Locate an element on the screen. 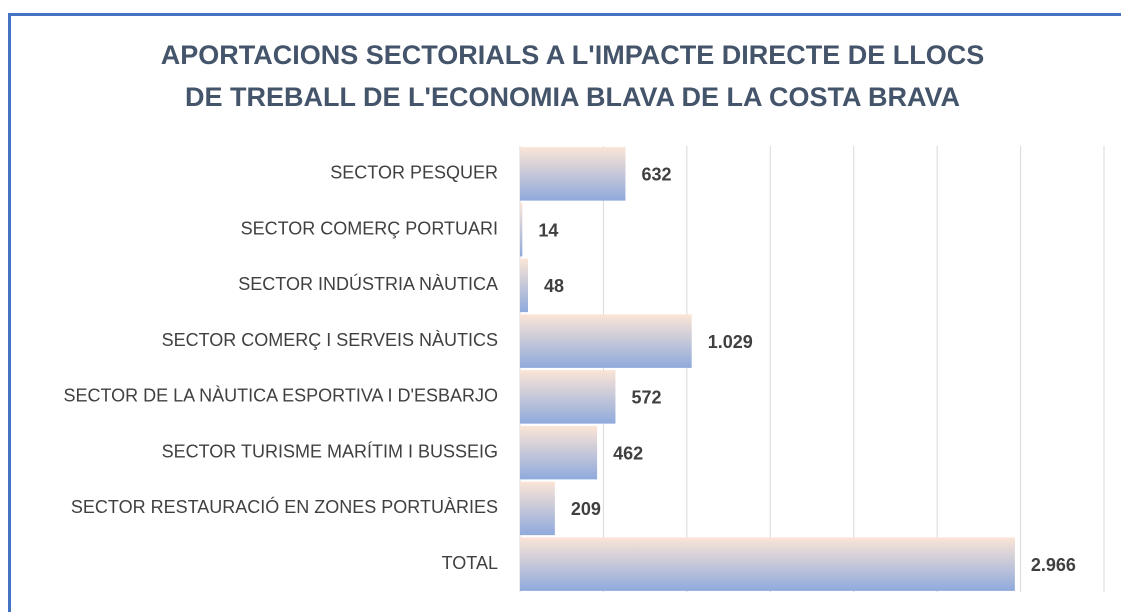 This screenshot has width=1121, height=612. value-label: 462 is located at coordinates (628, 453).